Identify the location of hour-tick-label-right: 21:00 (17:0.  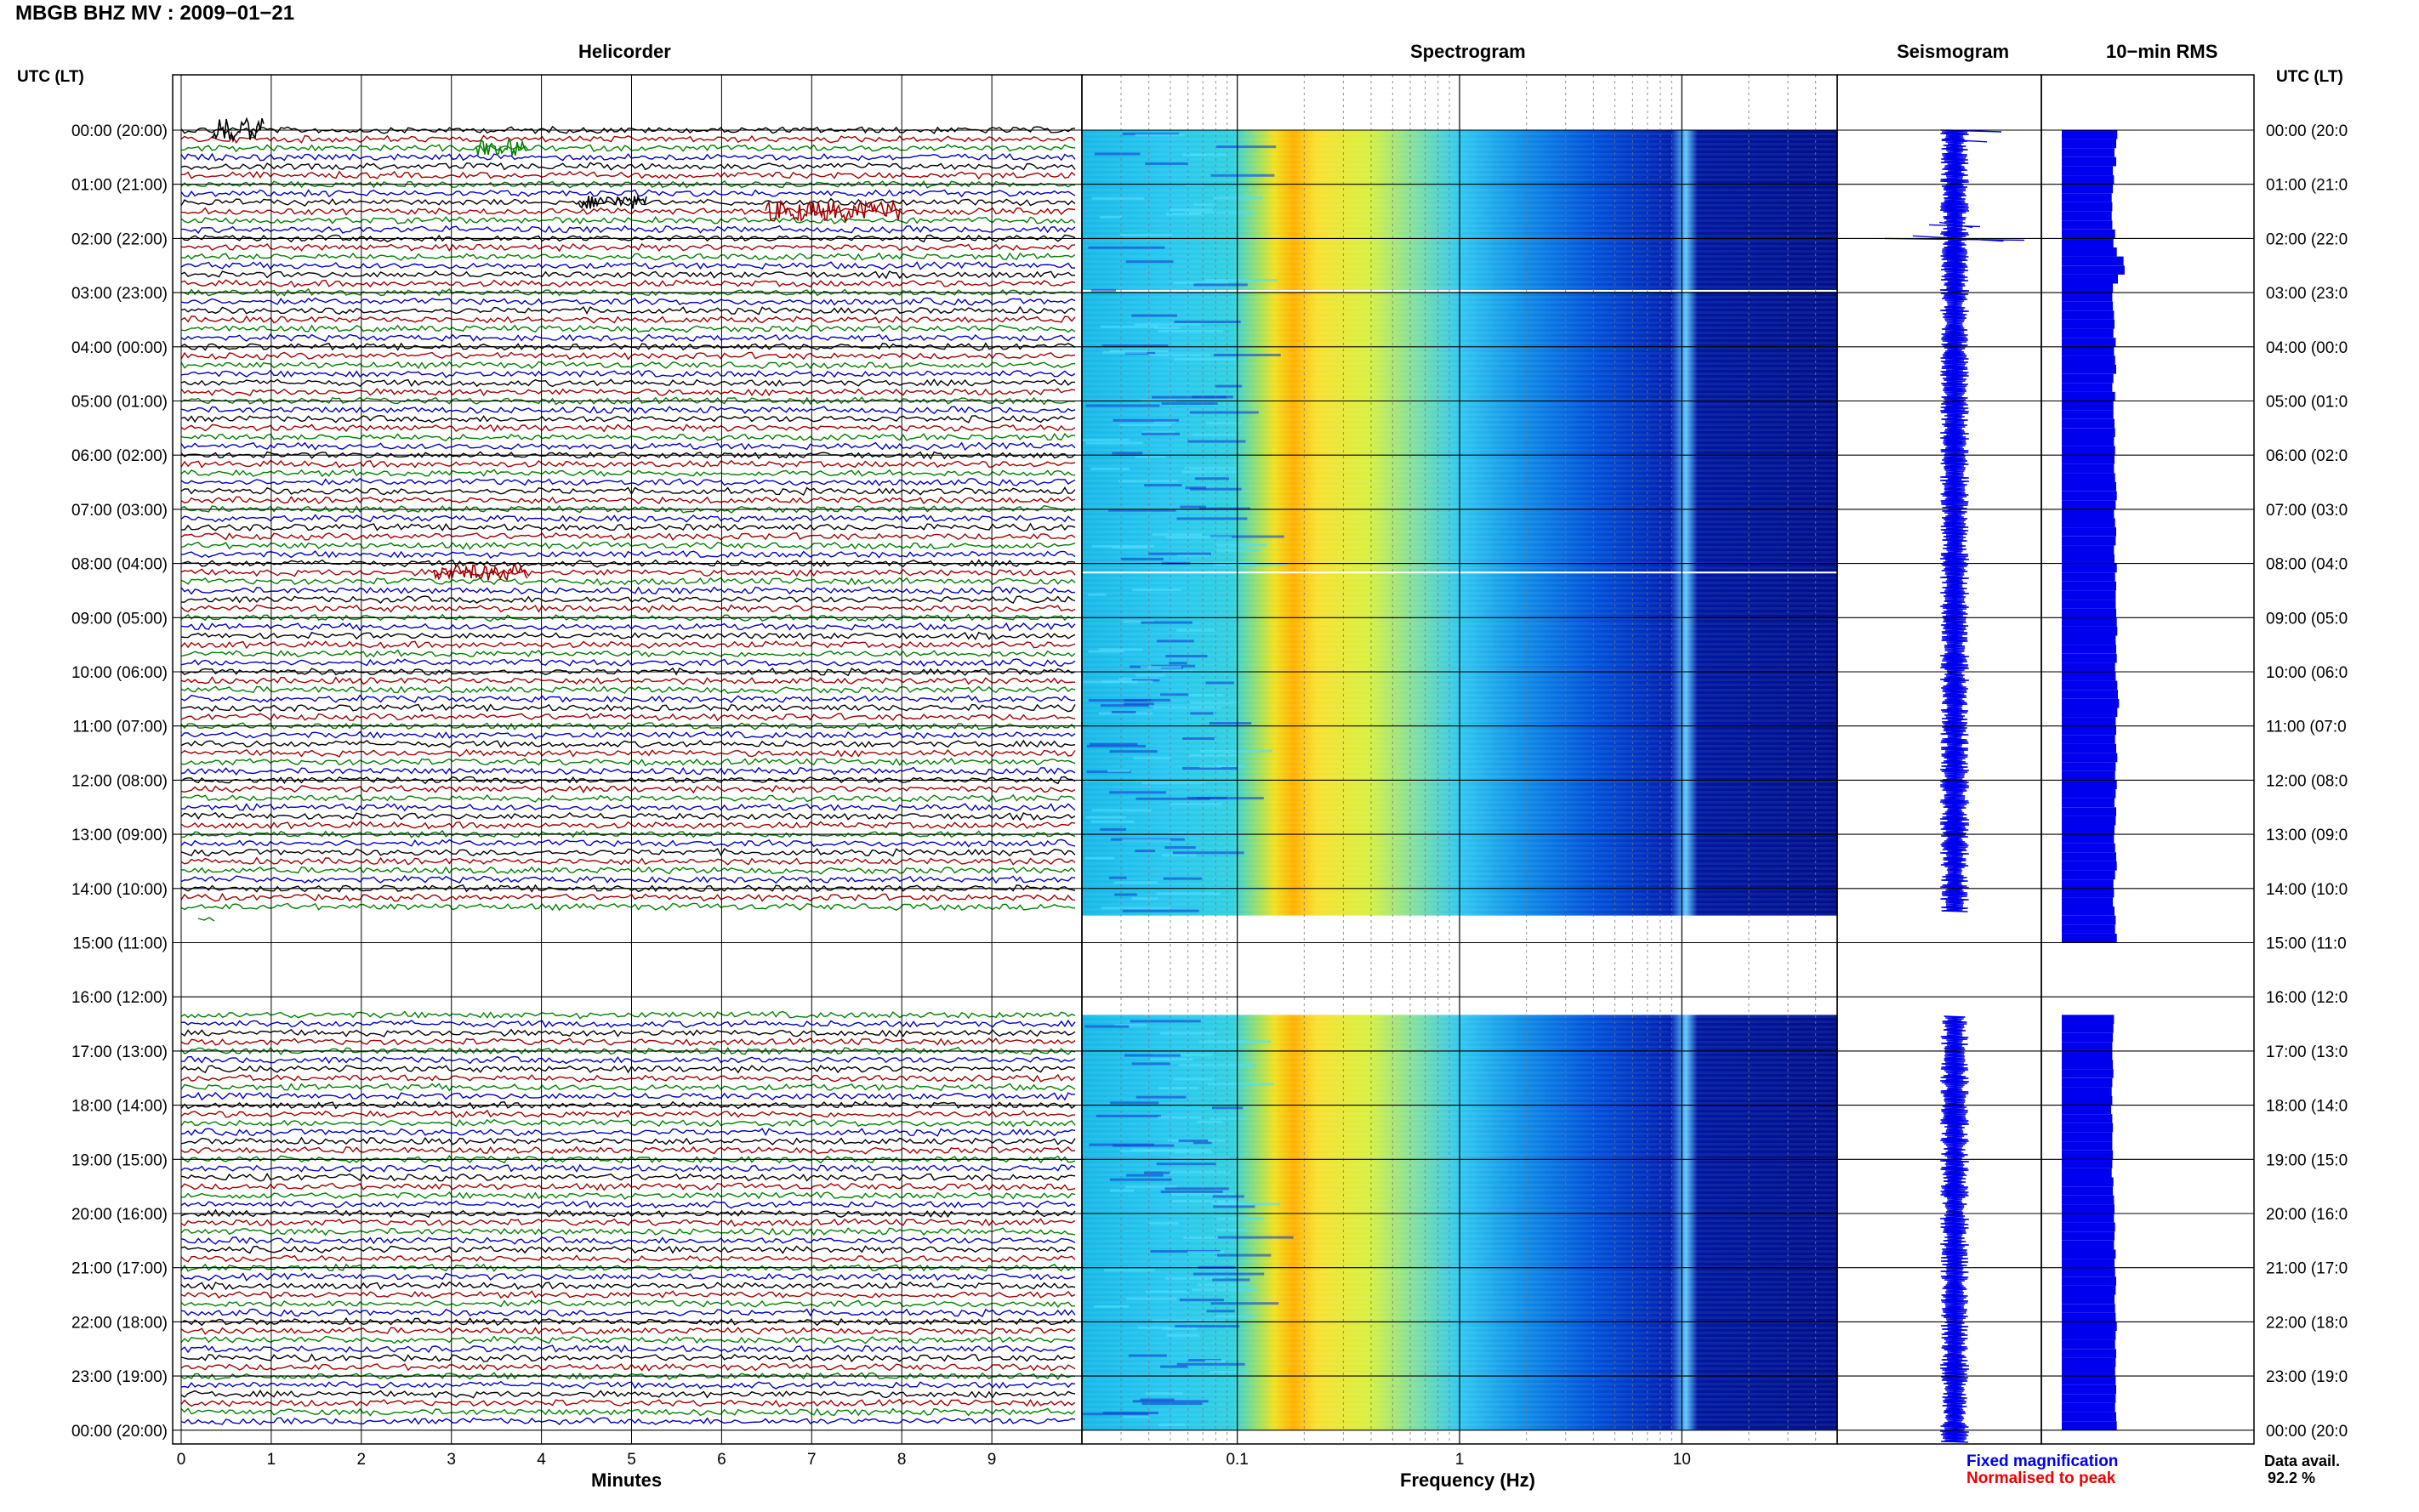
(2307, 1269).